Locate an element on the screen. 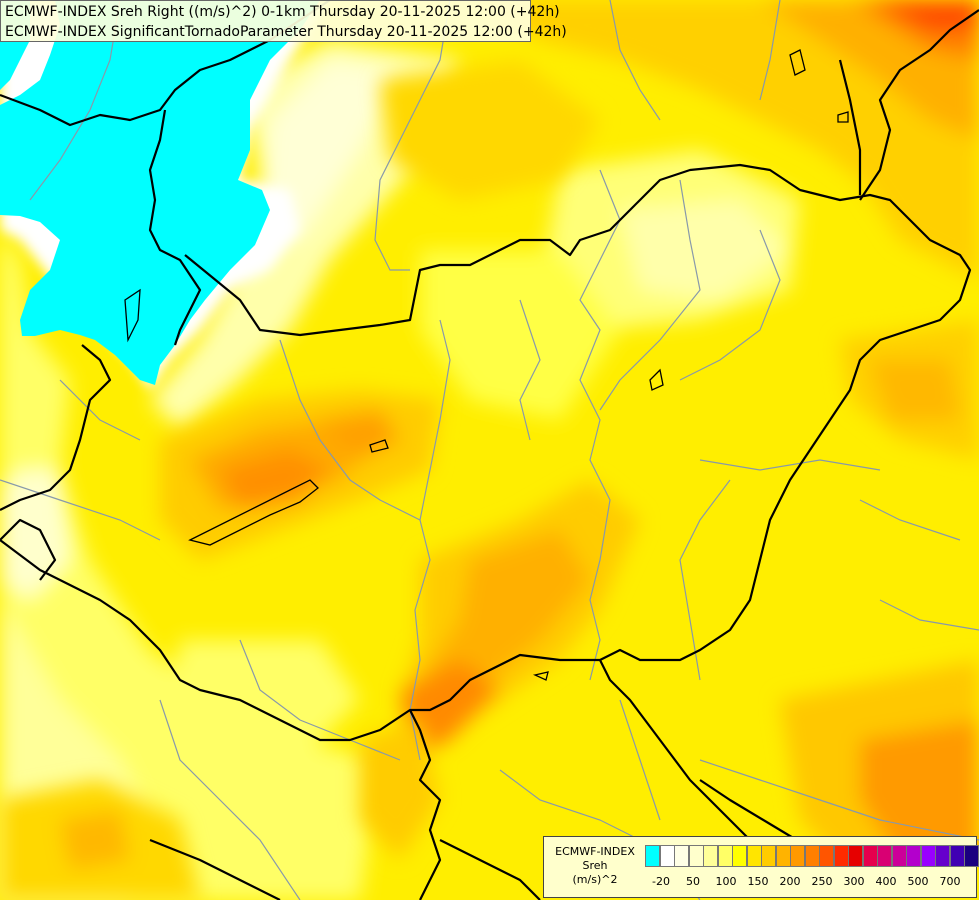 The height and width of the screenshot is (900, 979). legend-tick-label: 200 is located at coordinates (790, 881).